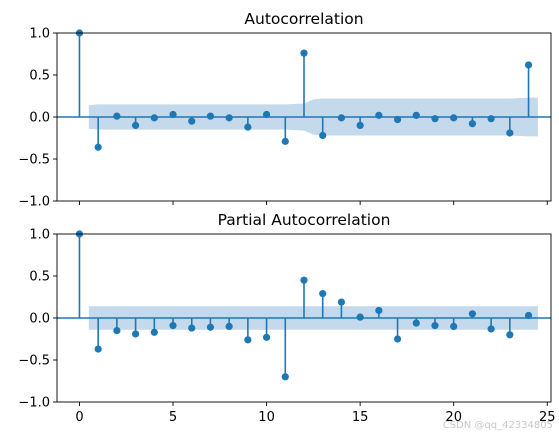 The image size is (559, 435). I want to click on x-tick-label: 25, so click(547, 417).